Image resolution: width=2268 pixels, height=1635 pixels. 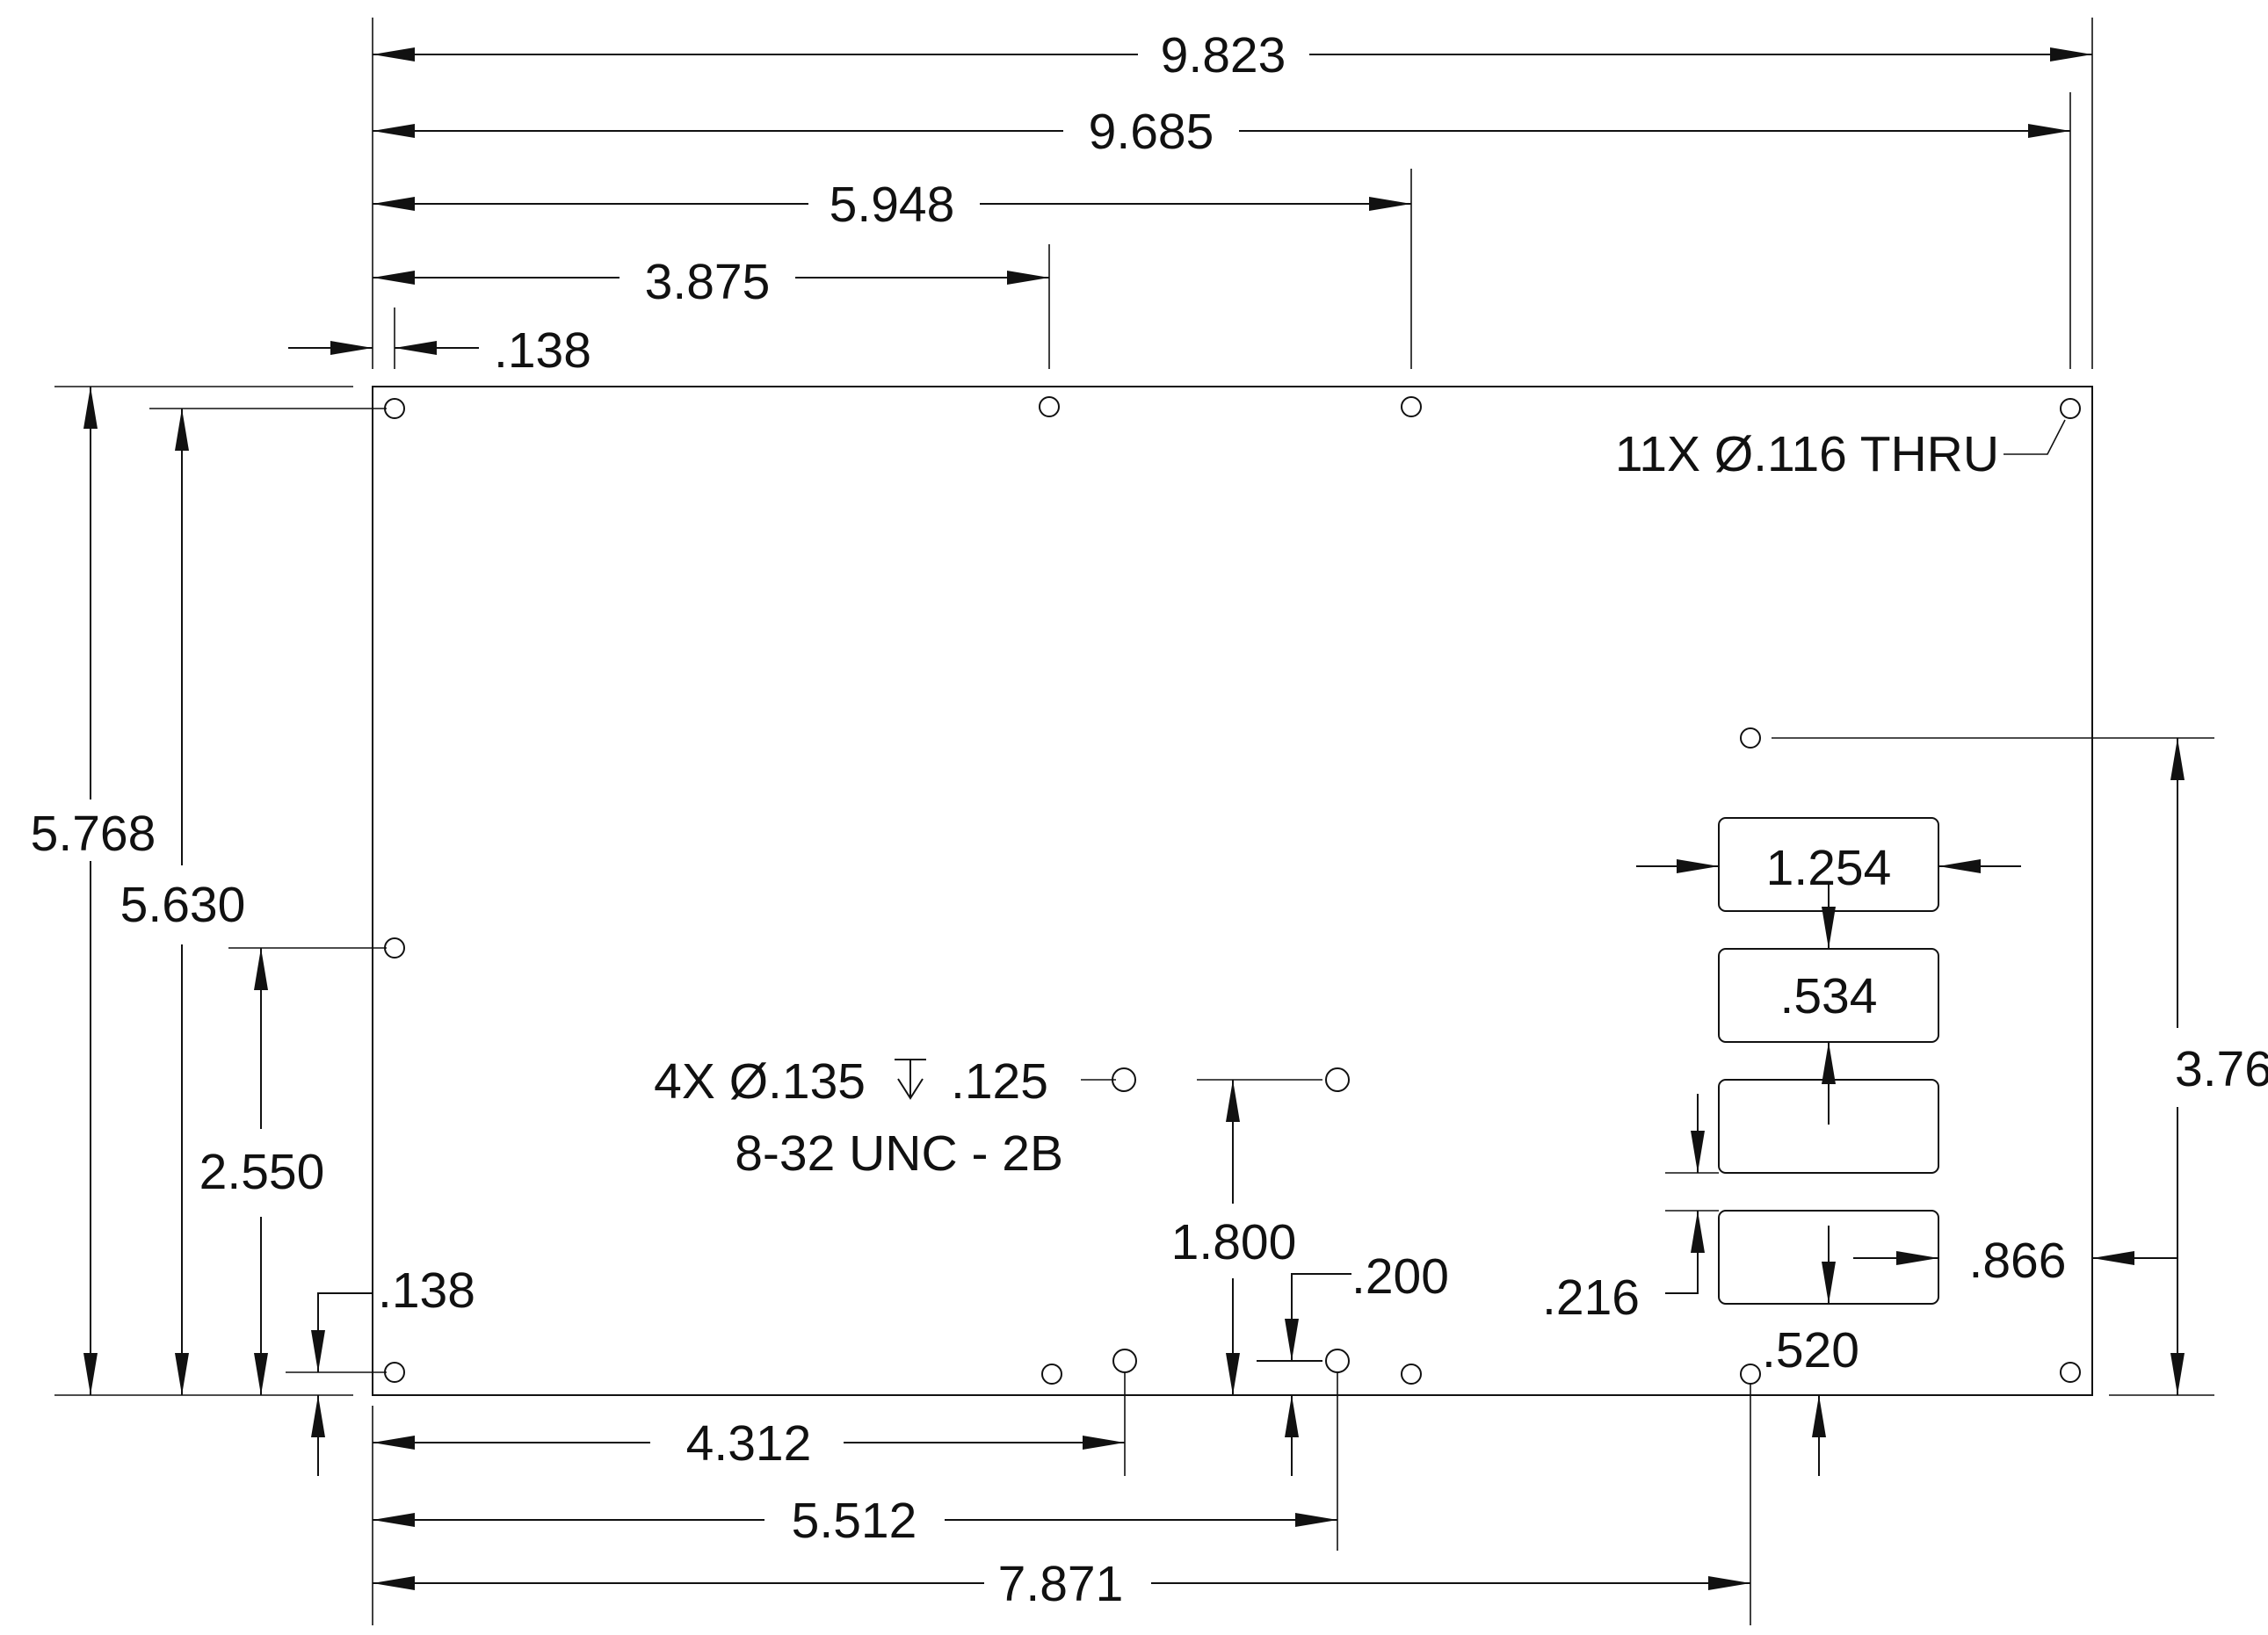 I want to click on tapped-holes, so click(x=1231, y=1220).